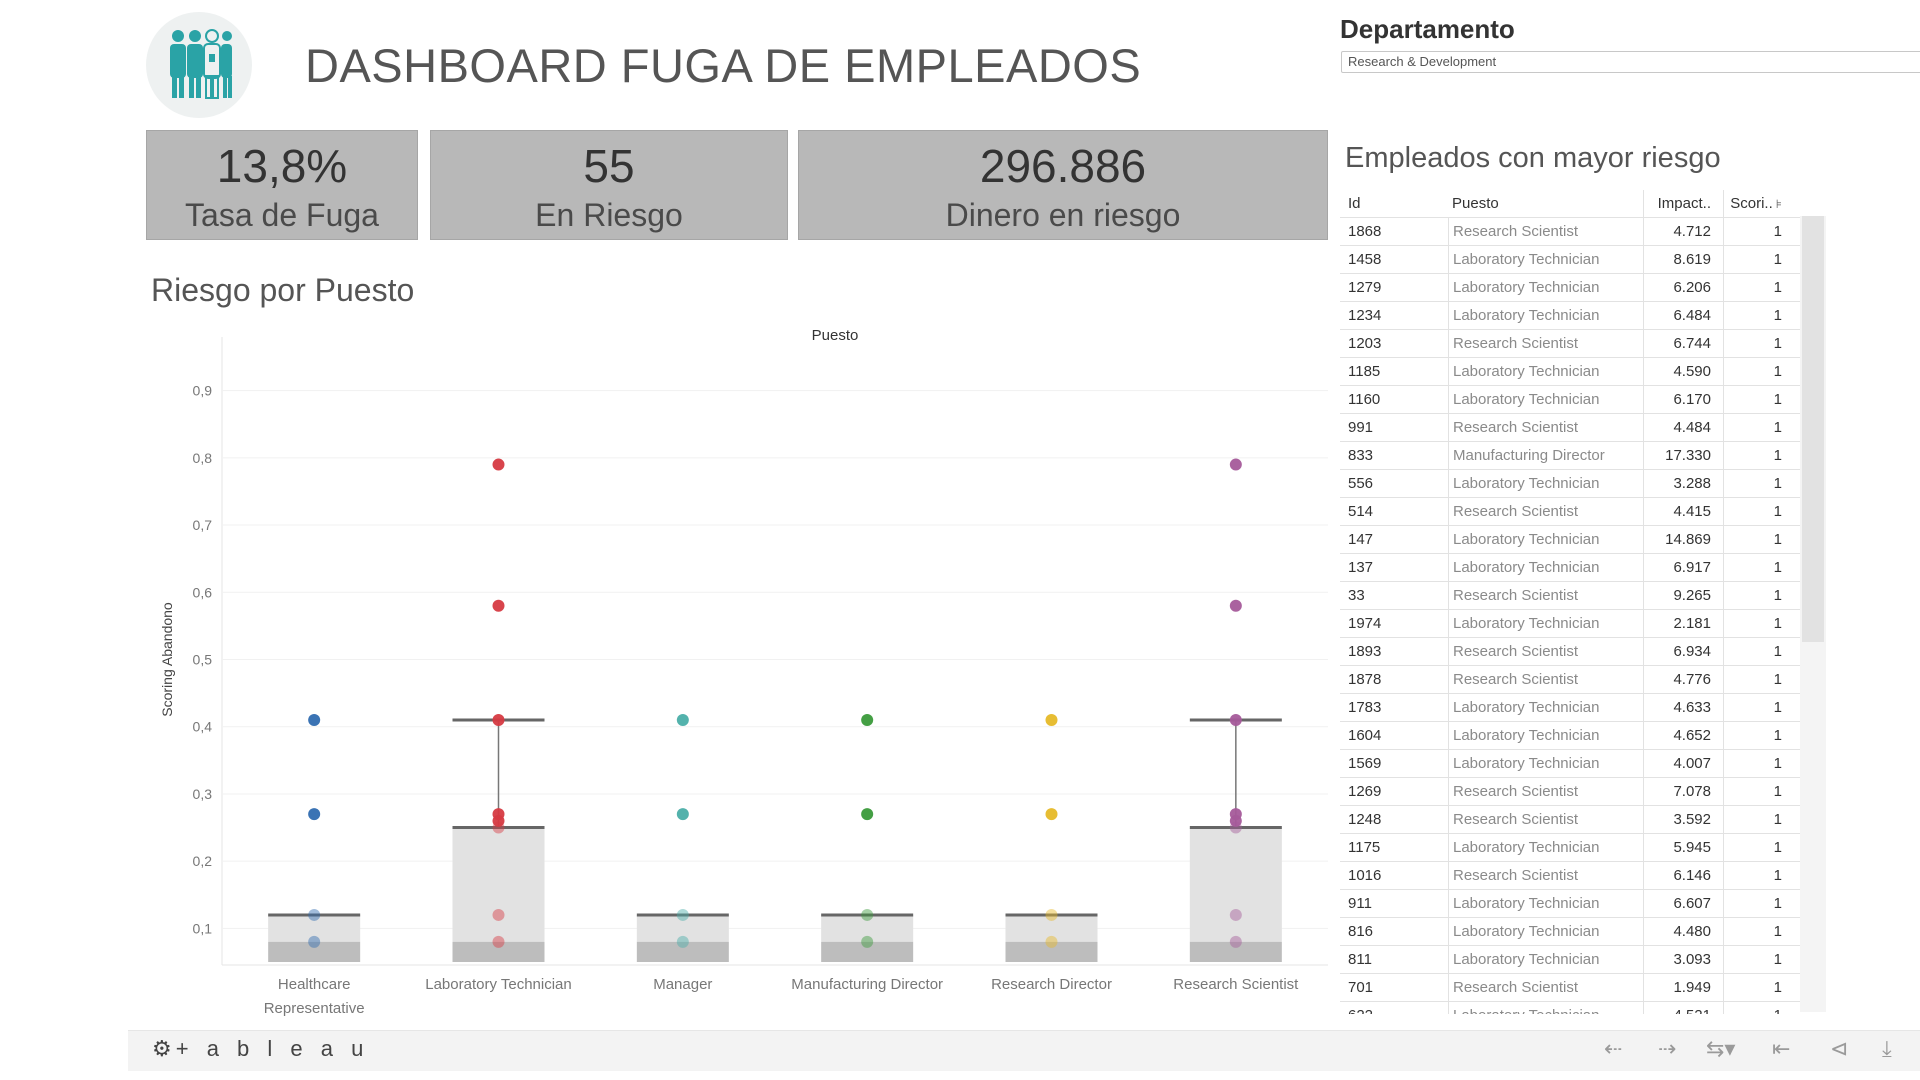 This screenshot has height=1080, width=1920. I want to click on sort-icon: ⊧, so click(1778, 203).